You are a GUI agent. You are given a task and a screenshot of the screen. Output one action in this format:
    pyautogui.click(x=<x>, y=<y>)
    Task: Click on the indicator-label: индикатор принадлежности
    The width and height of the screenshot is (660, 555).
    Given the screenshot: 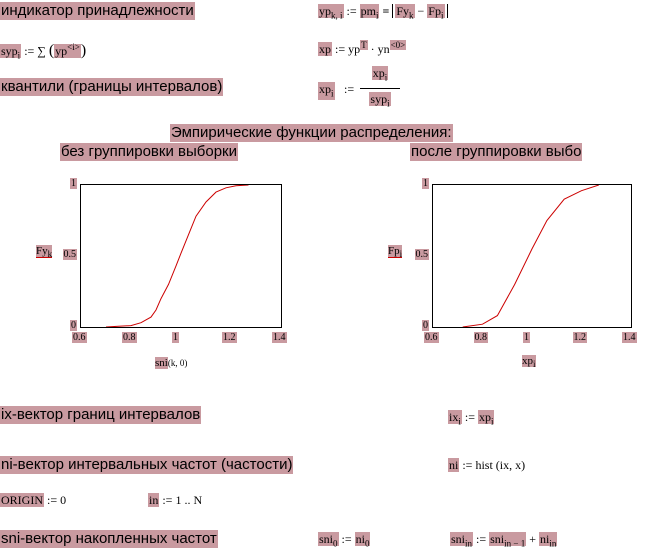 What is the action you would take?
    pyautogui.click(x=97, y=11)
    